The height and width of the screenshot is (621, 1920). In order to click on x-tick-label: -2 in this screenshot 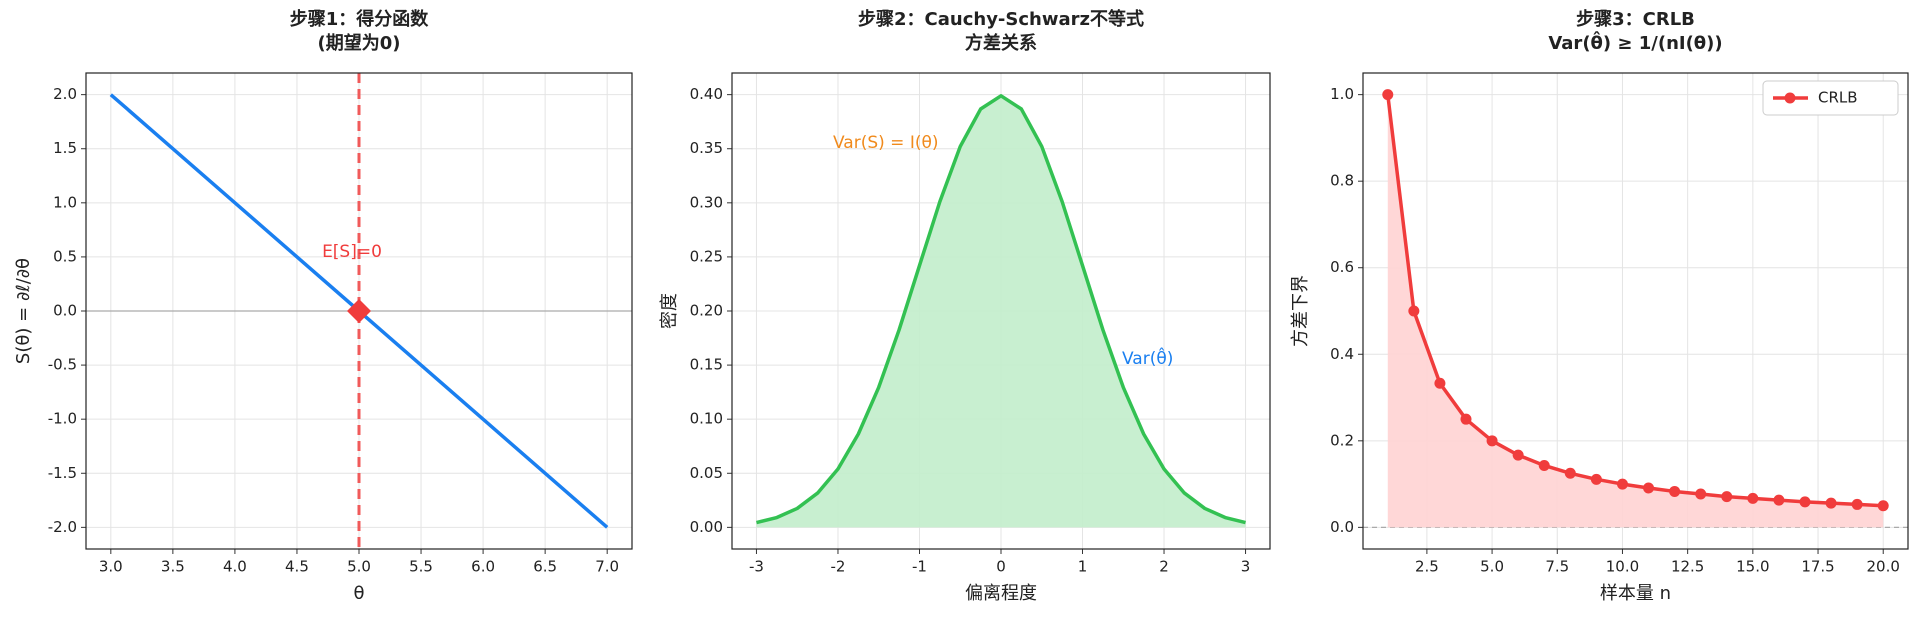, I will do `click(837, 567)`.